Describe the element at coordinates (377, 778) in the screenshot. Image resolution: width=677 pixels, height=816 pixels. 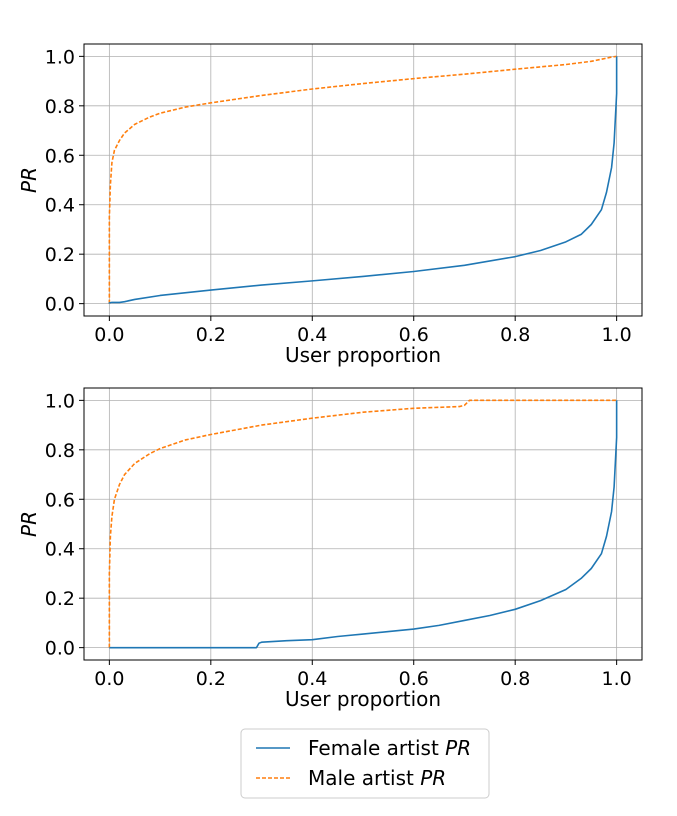
I see `legend-label-male: Male artist PR` at that location.